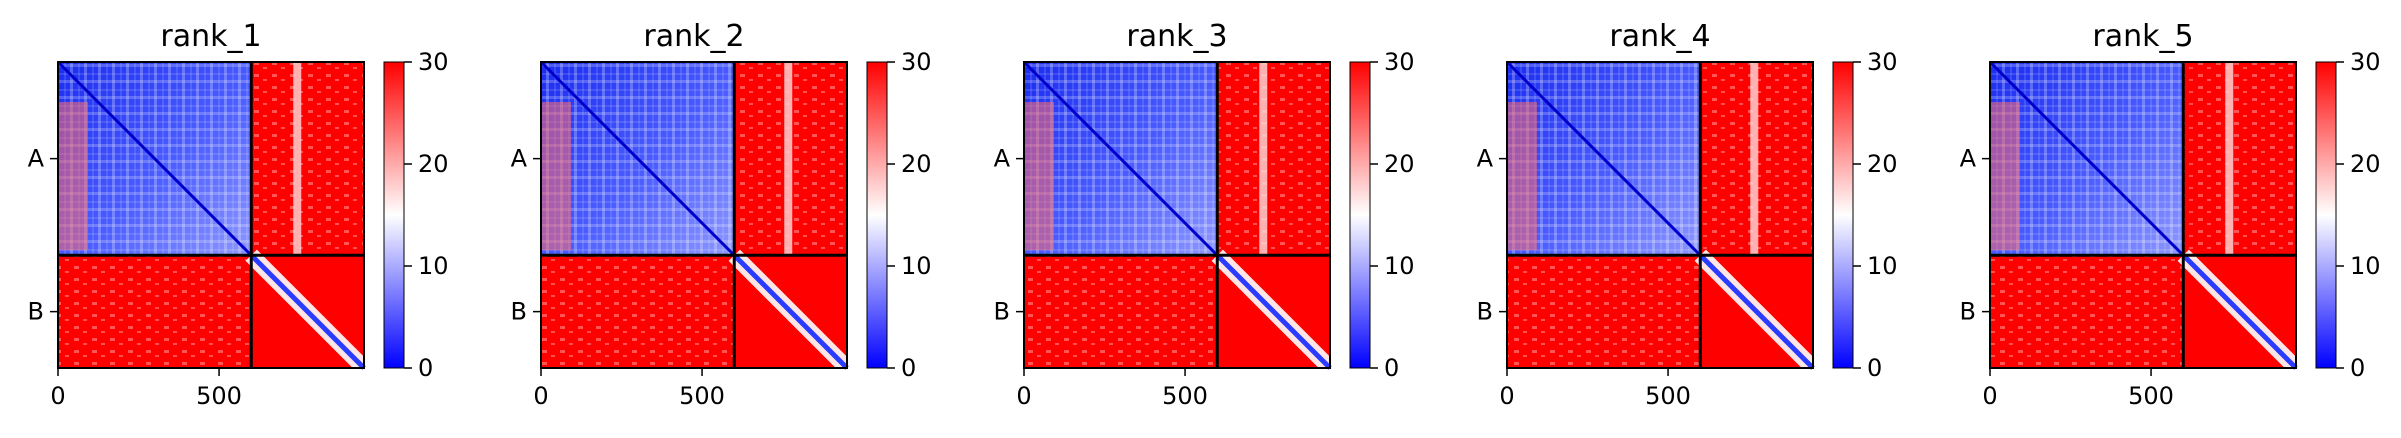  What do you see at coordinates (1176, 36) in the screenshot?
I see `panel-title: rank_3` at bounding box center [1176, 36].